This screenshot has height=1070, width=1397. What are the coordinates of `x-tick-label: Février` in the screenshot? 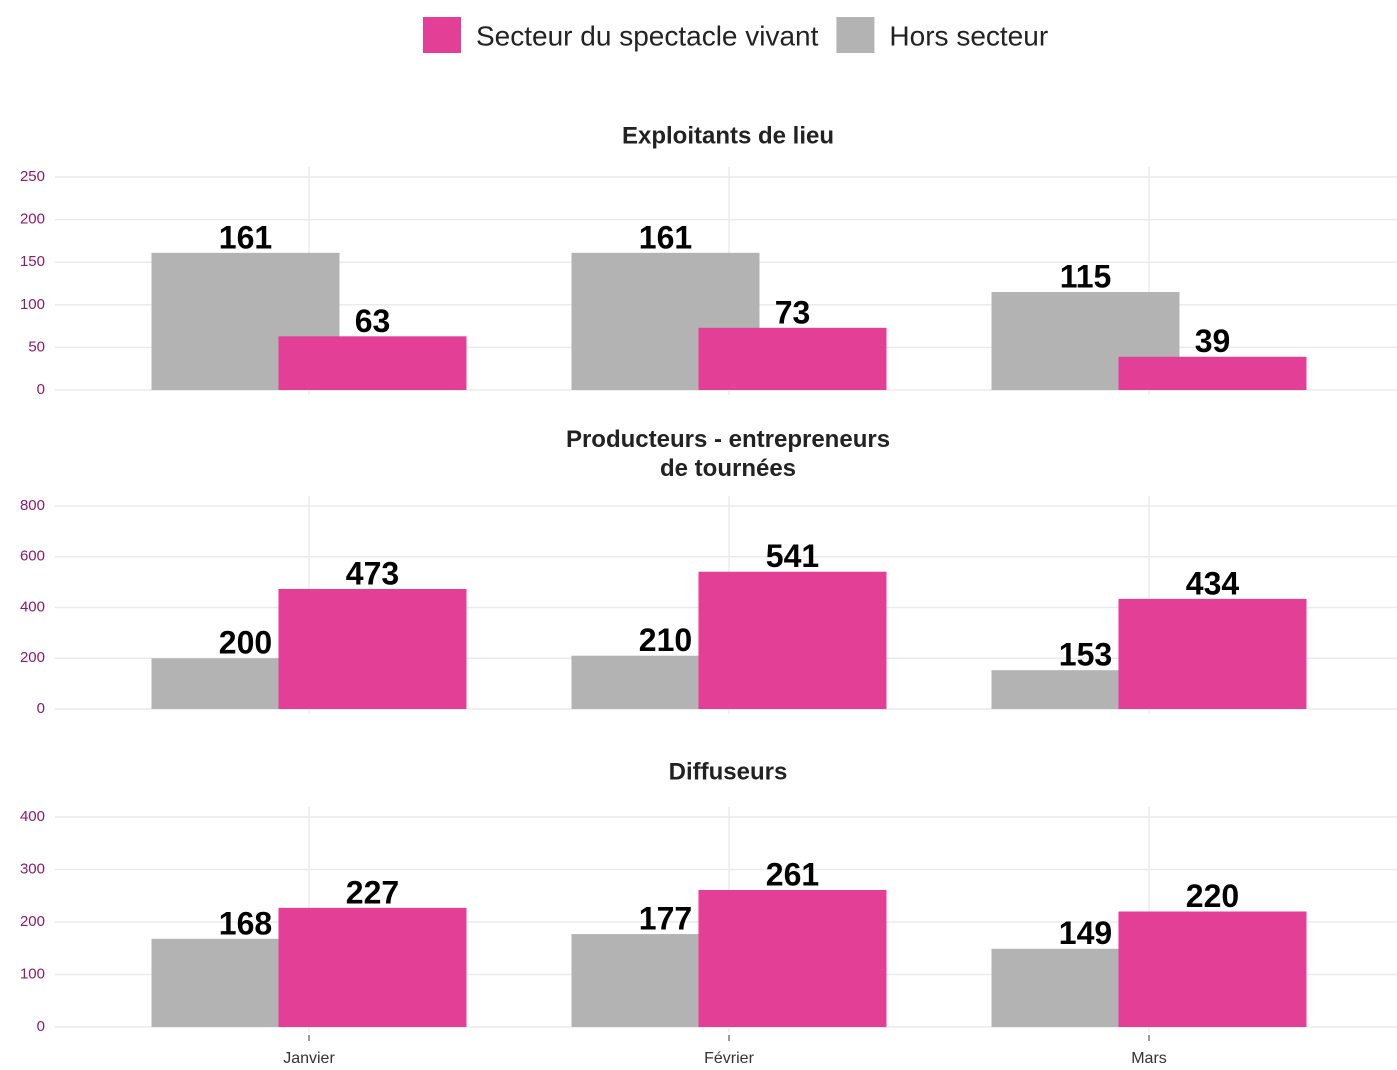 It's located at (729, 1058).